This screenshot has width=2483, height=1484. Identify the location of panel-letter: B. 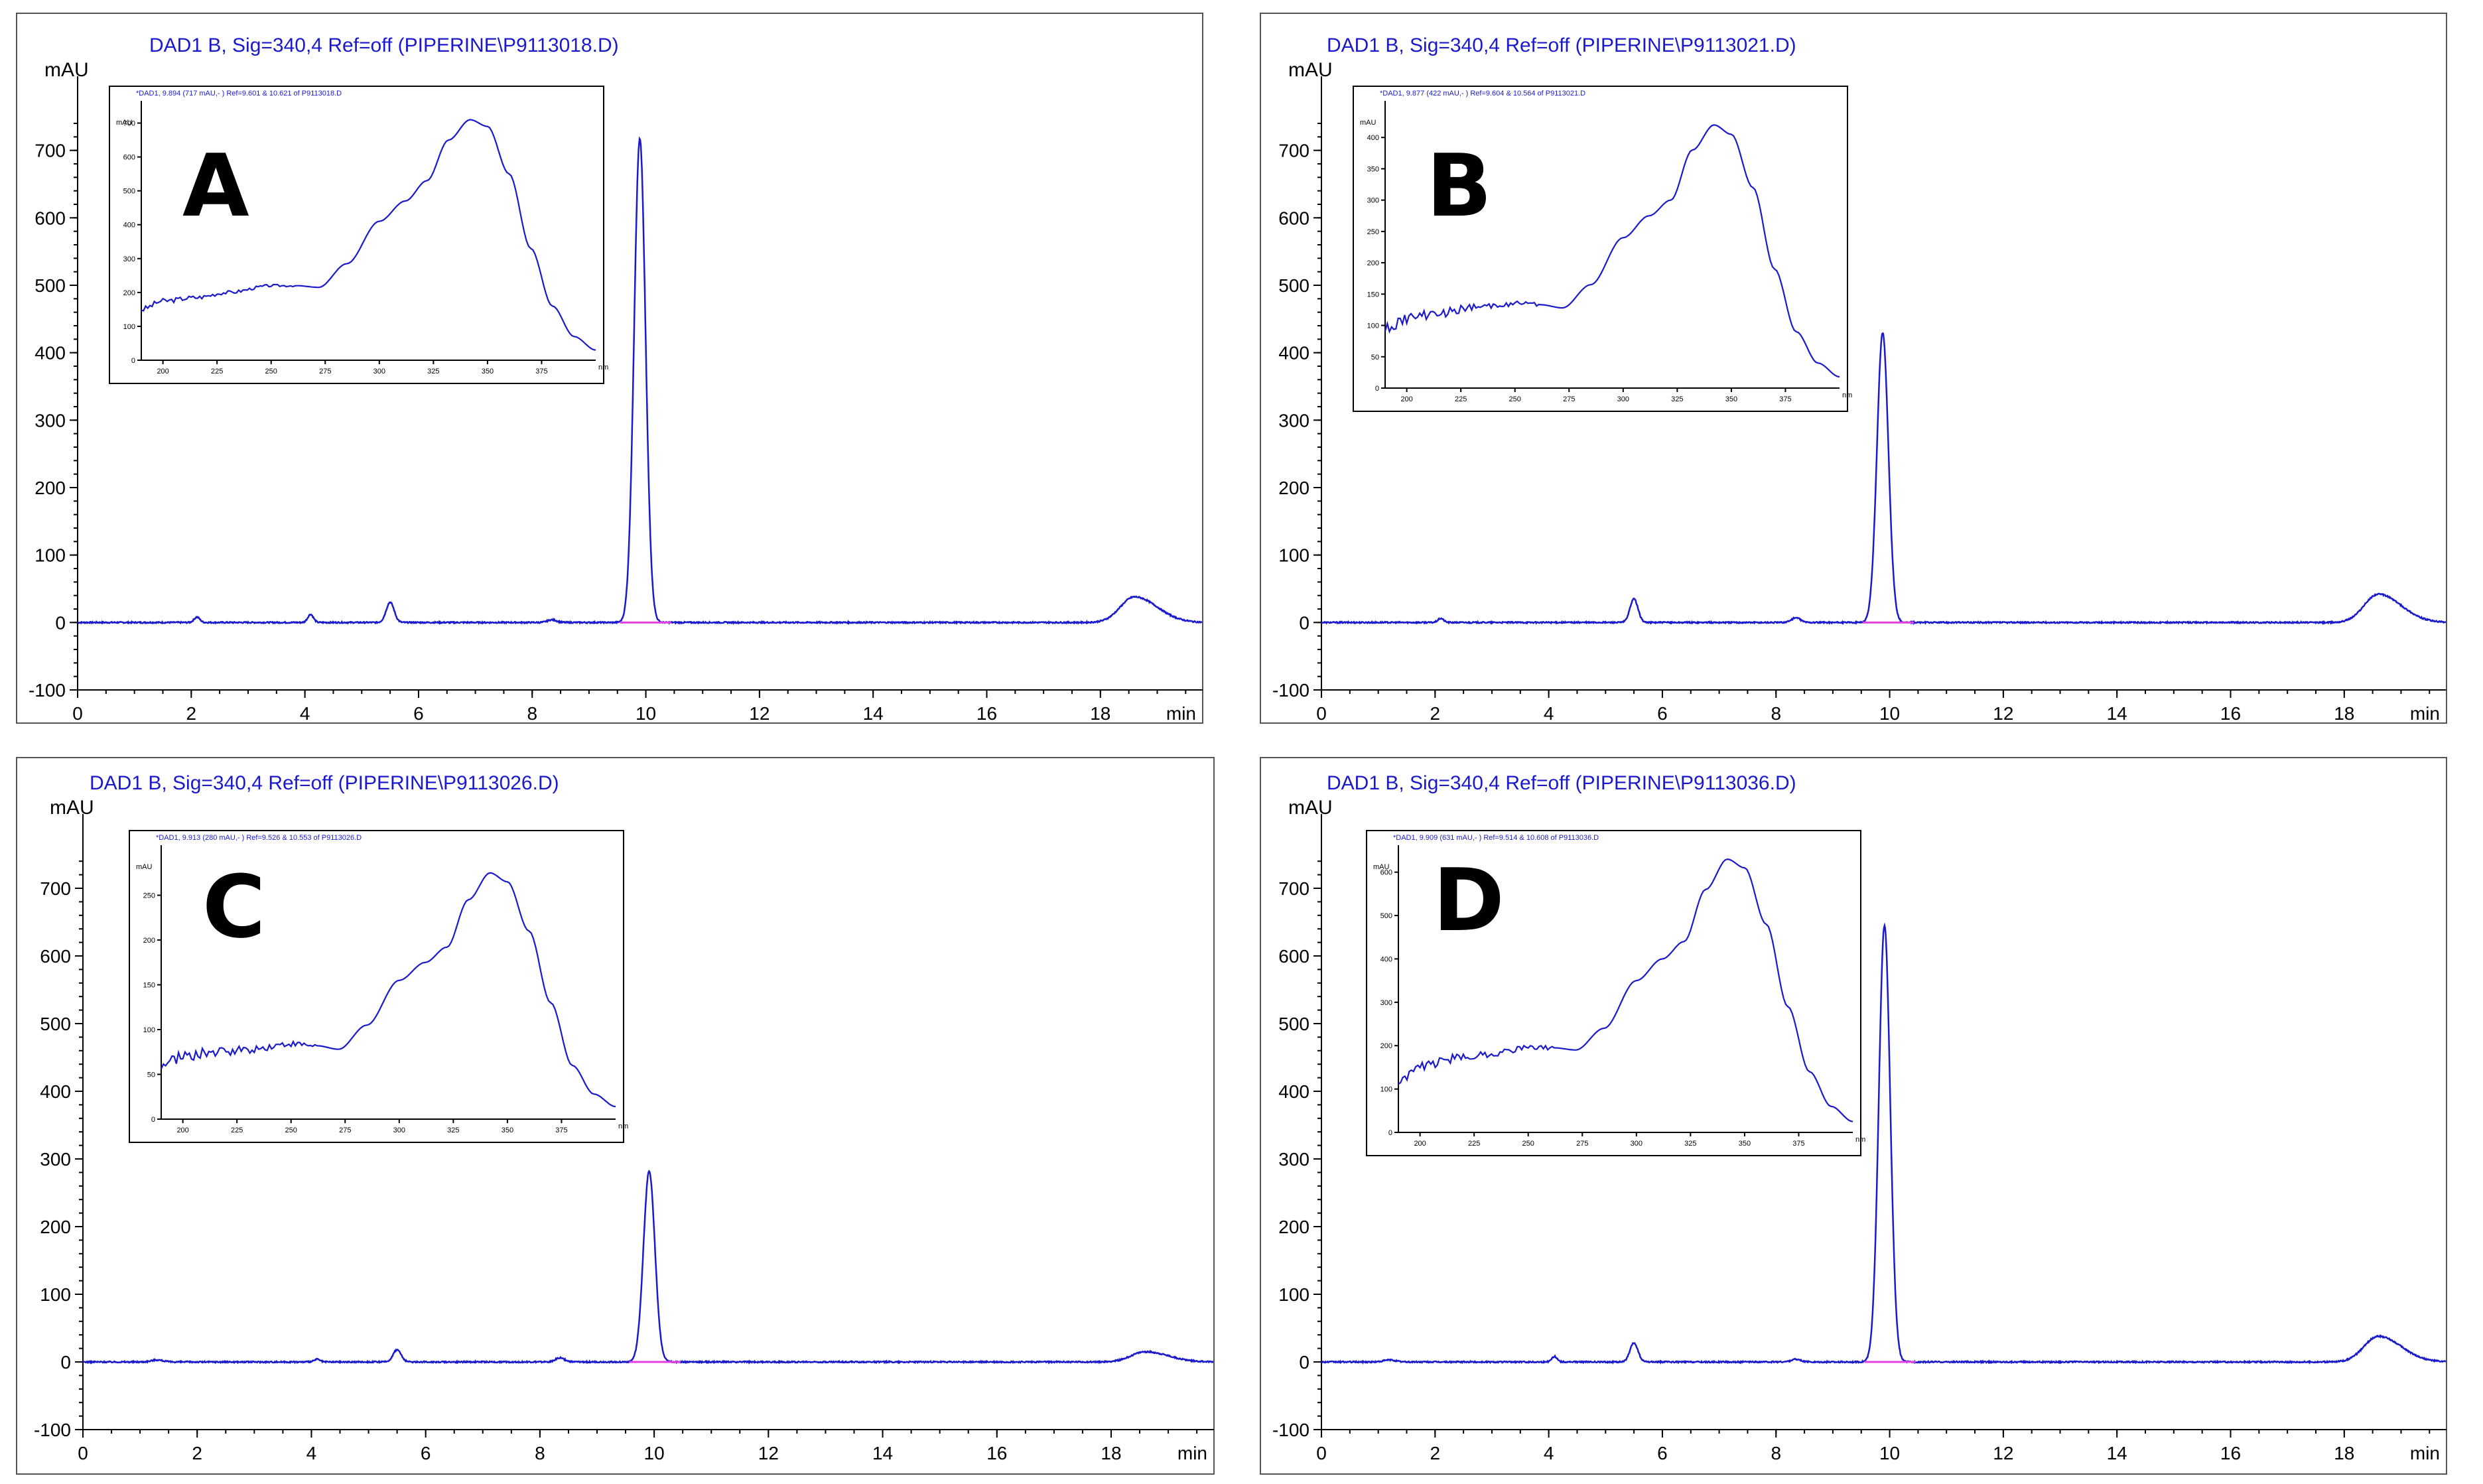
(1459, 185).